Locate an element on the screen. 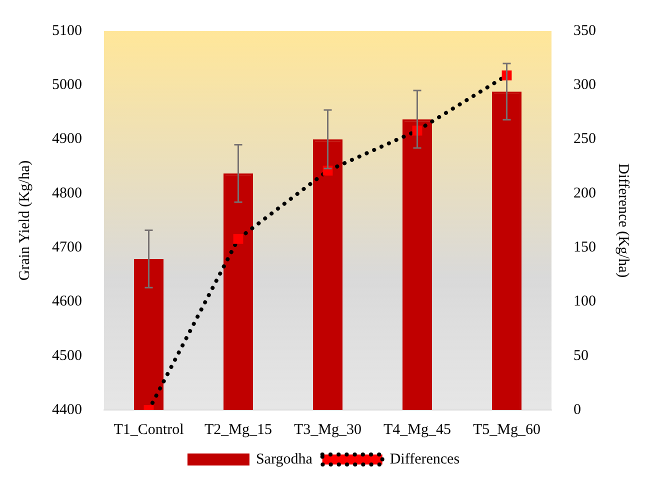  y-tick-label: 4500 is located at coordinates (67, 356).